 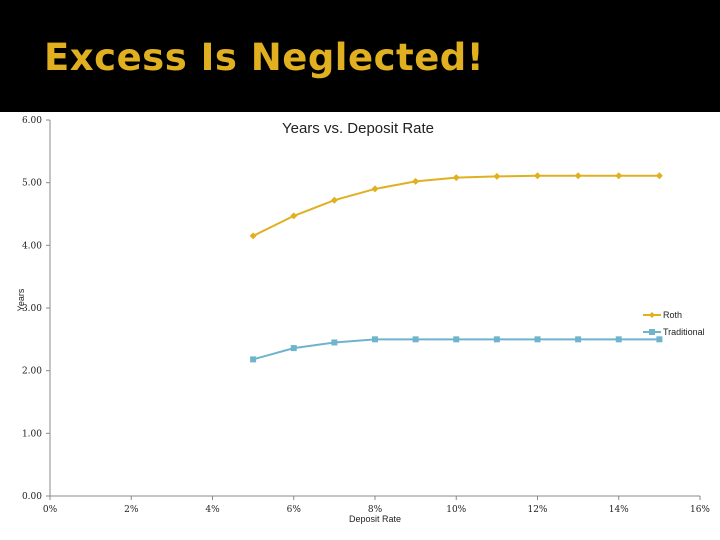 I want to click on x-axis-label: Deposit Rate, so click(x=375, y=519).